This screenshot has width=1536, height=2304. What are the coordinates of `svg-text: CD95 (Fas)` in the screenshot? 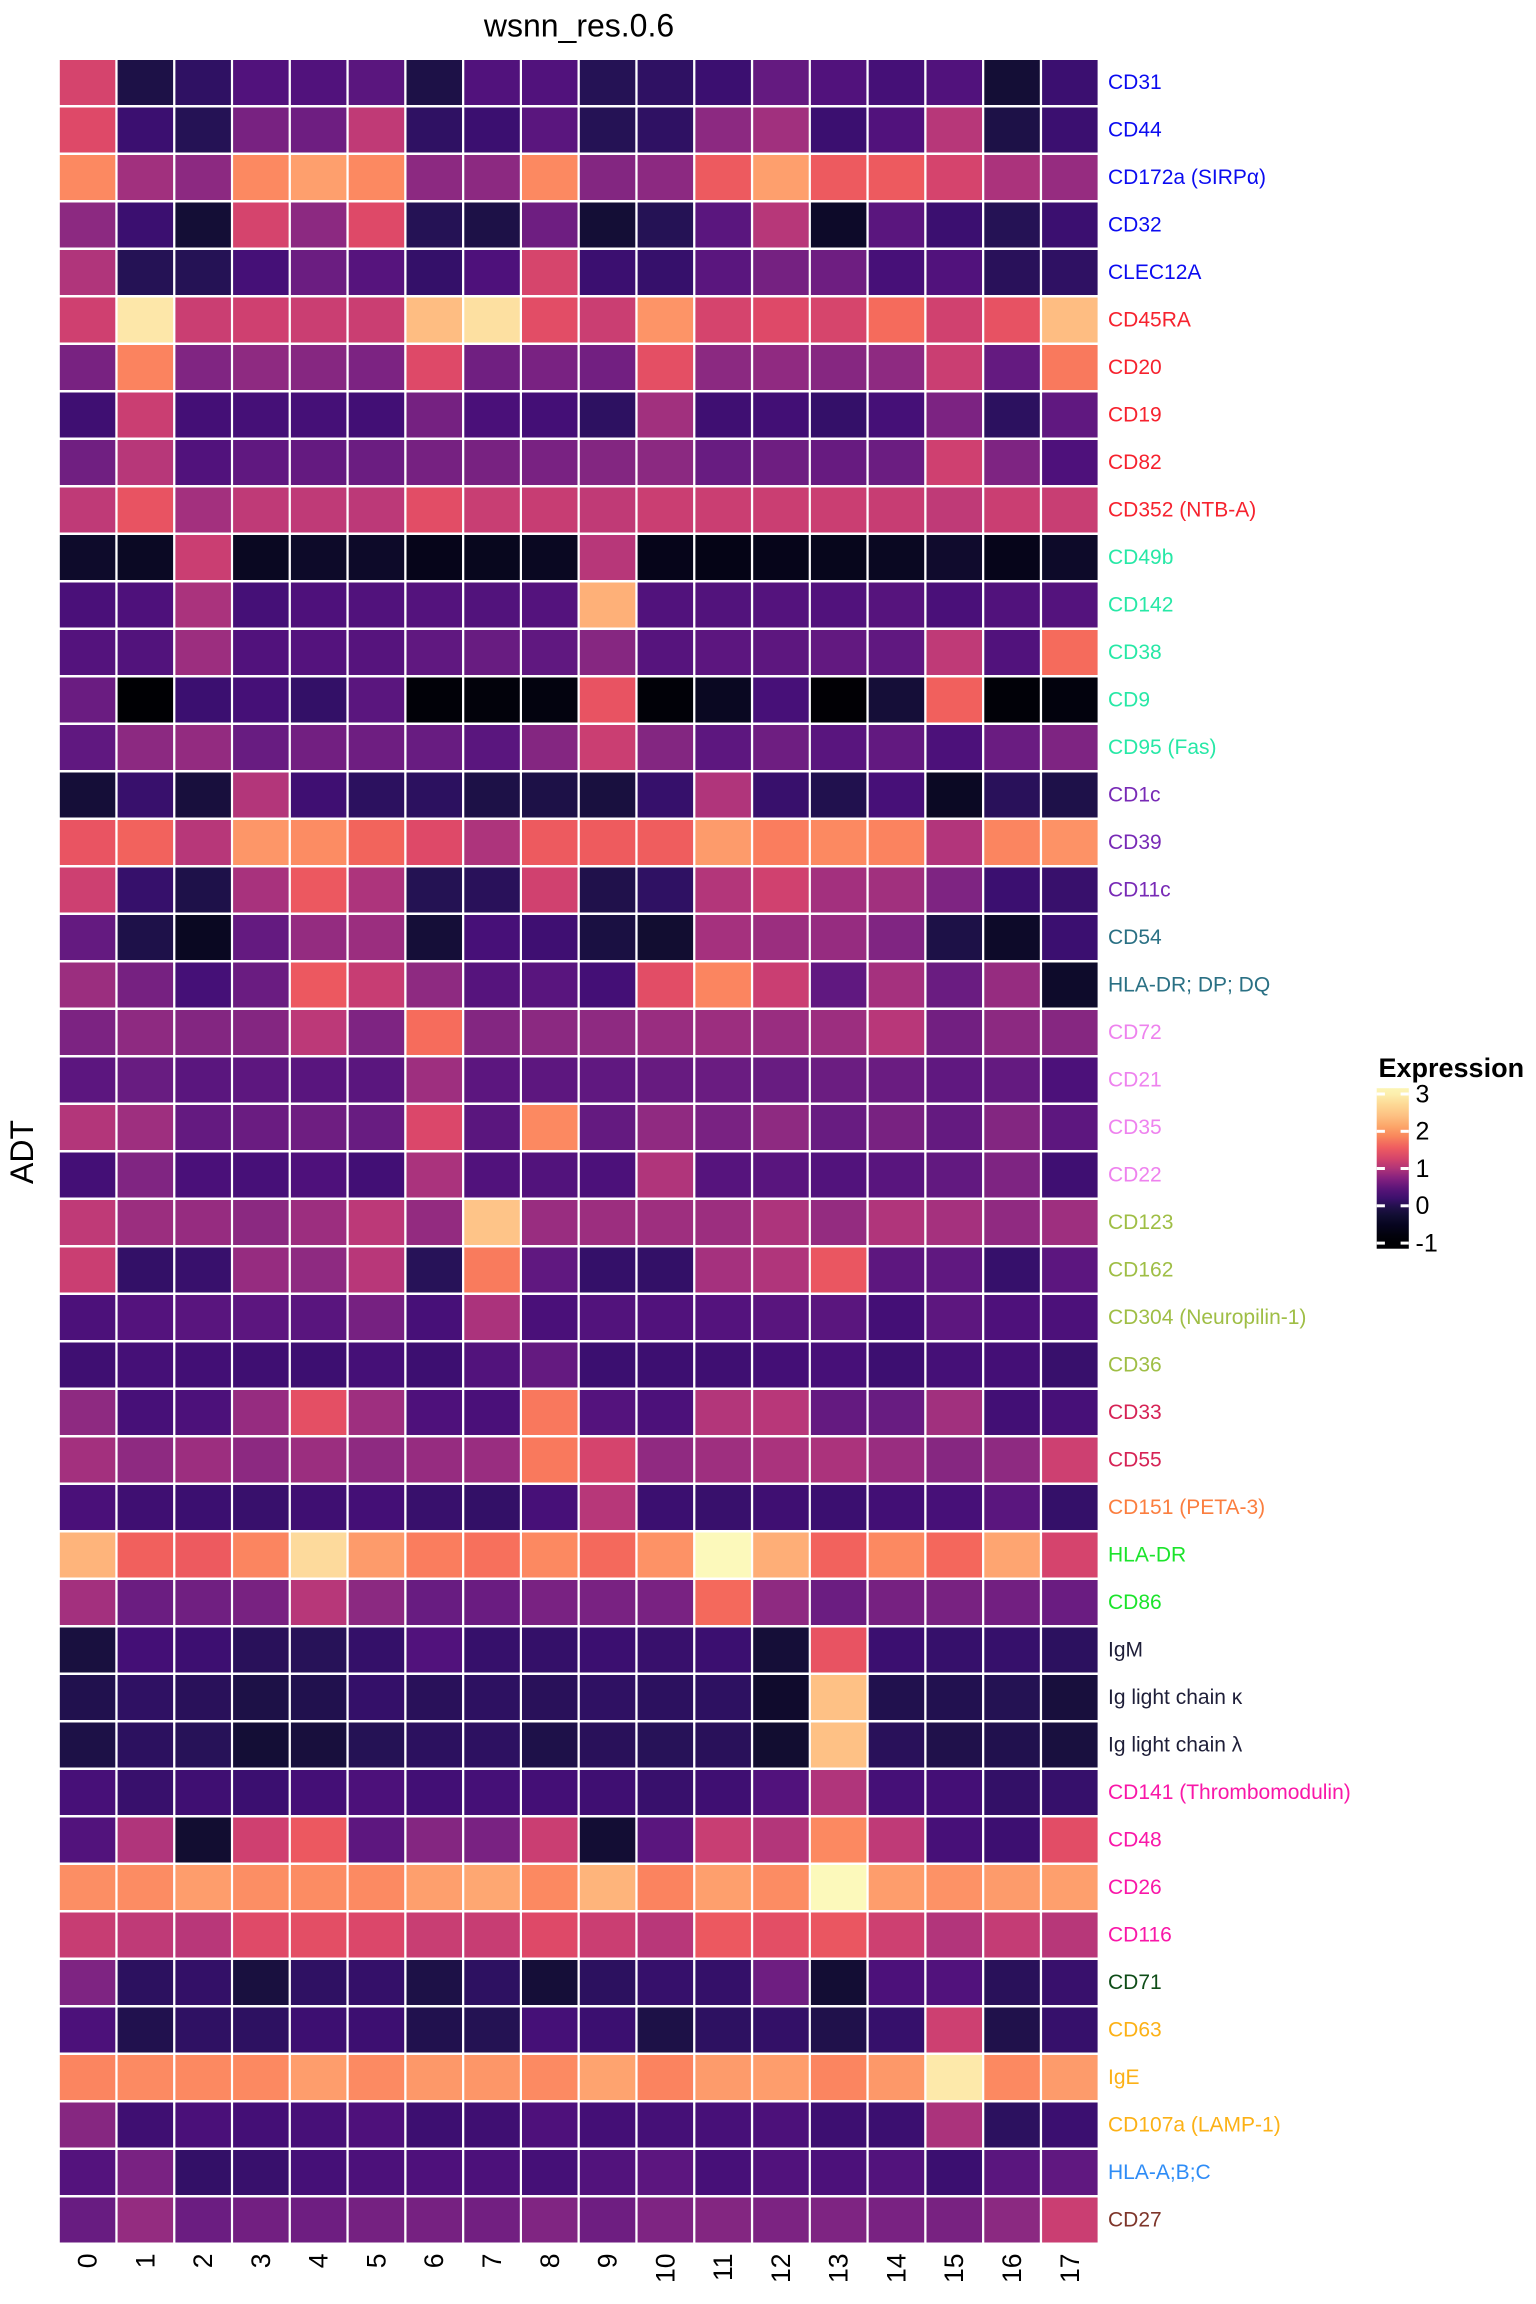 It's located at (1162, 747).